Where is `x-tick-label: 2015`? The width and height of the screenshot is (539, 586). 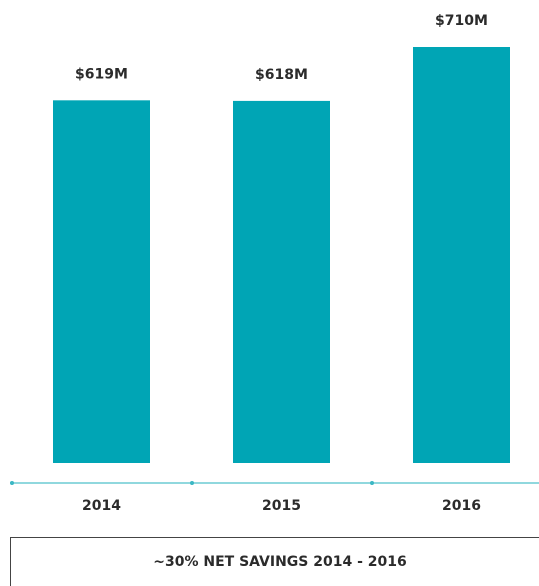 x-tick-label: 2015 is located at coordinates (281, 506).